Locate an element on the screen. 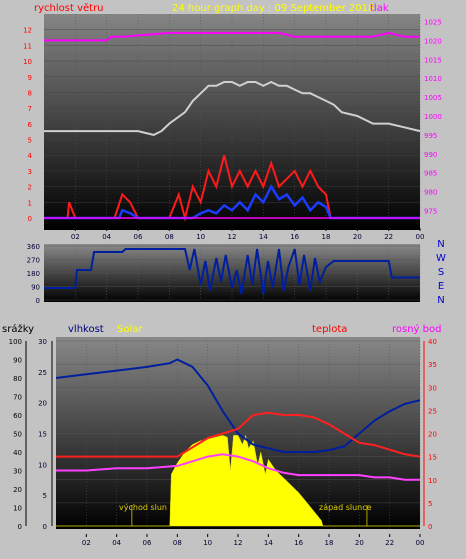  temperature-axis-tick-label: 20 is located at coordinates (432, 435).